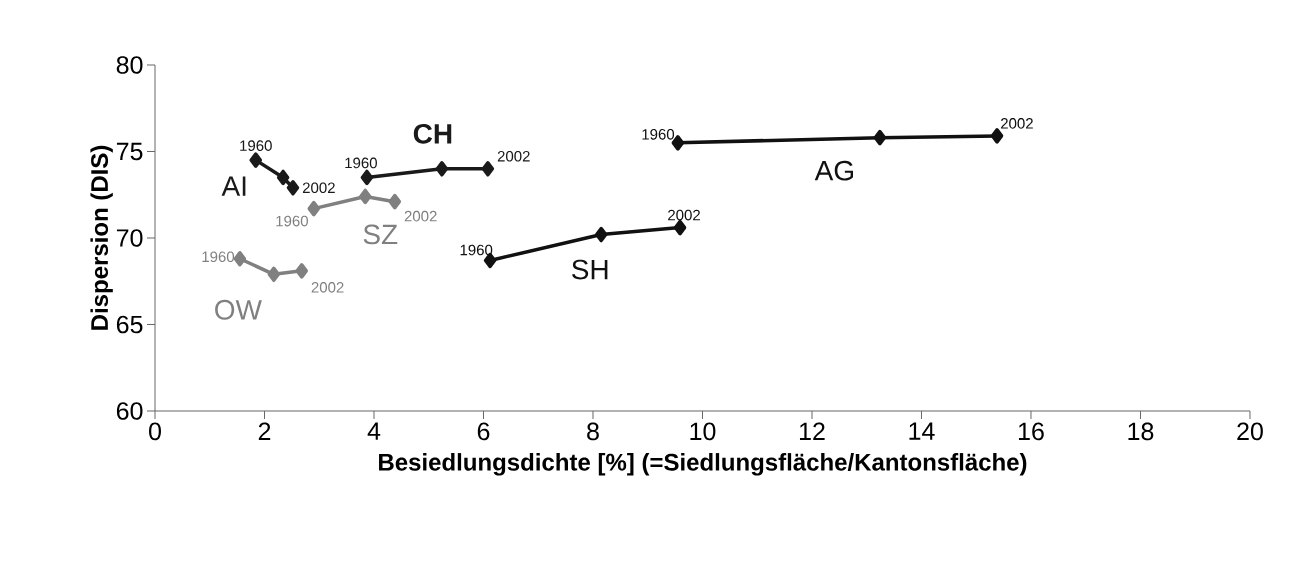  I want to click on series-label: OW, so click(238, 309).